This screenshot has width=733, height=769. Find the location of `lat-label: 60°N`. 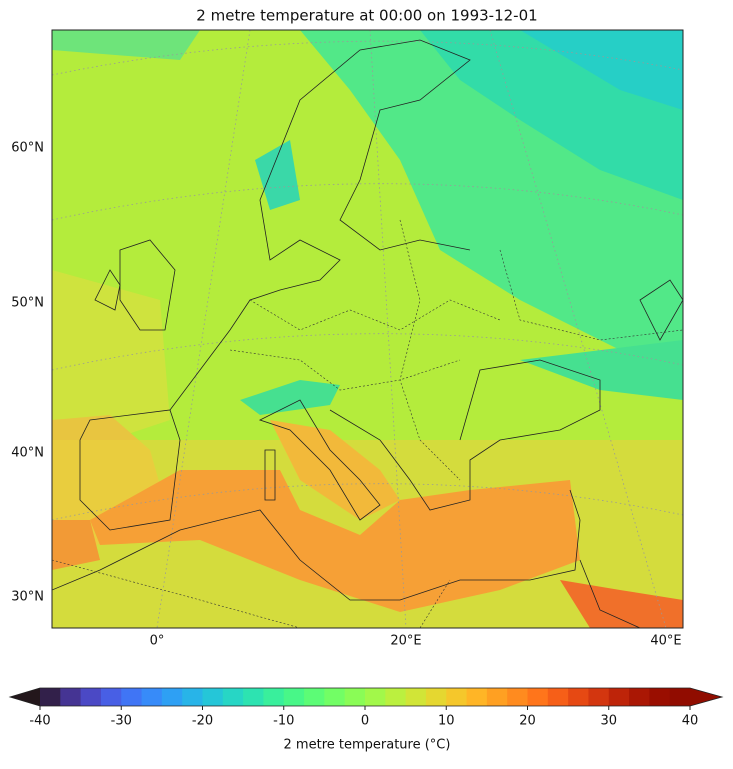

lat-label: 60°N is located at coordinates (27, 148).